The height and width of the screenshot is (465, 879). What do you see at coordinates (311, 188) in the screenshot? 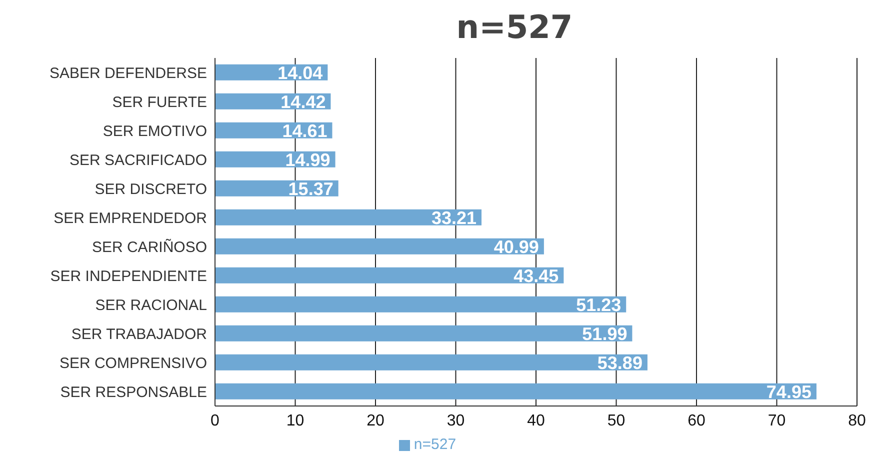
I see `data-label: 15.37` at bounding box center [311, 188].